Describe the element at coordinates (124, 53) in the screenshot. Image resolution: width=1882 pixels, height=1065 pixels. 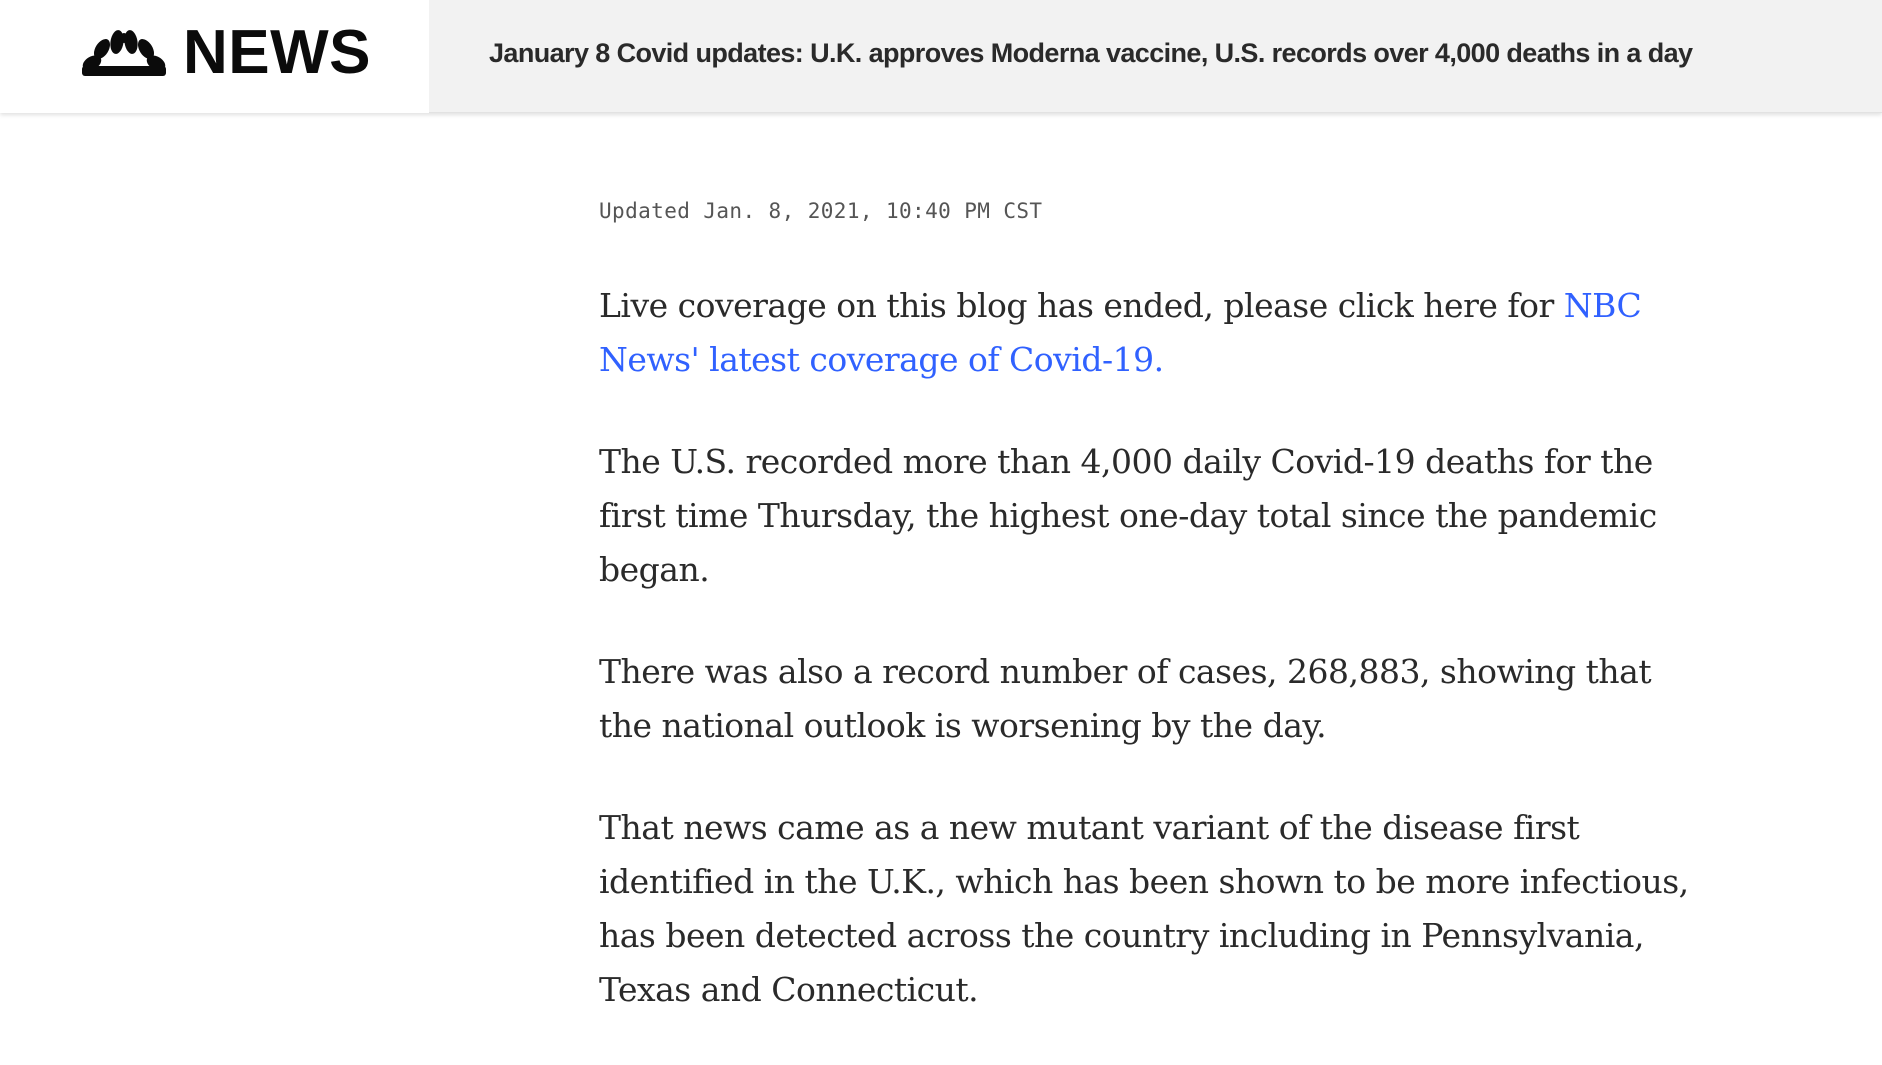
I see `nbc-peacock-icon` at that location.